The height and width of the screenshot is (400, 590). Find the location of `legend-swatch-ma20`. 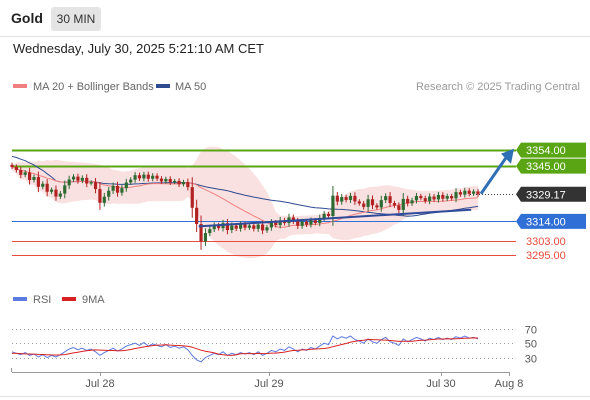

legend-swatch-ma20 is located at coordinates (20, 86).